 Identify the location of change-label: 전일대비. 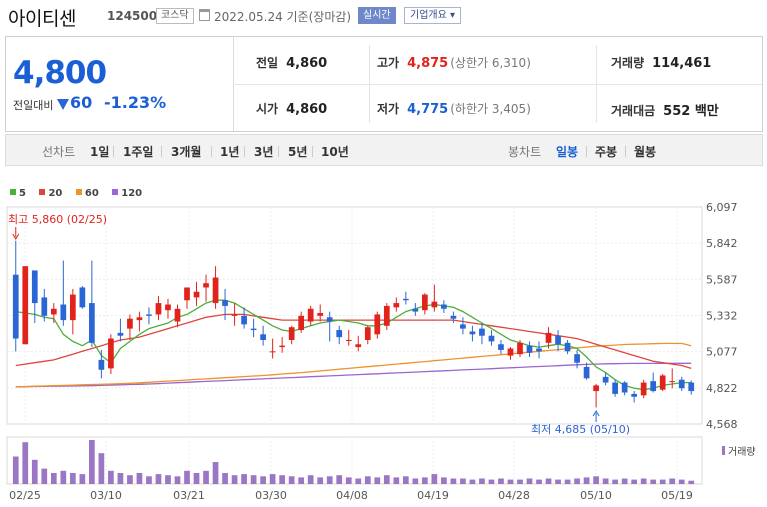
(33, 105).